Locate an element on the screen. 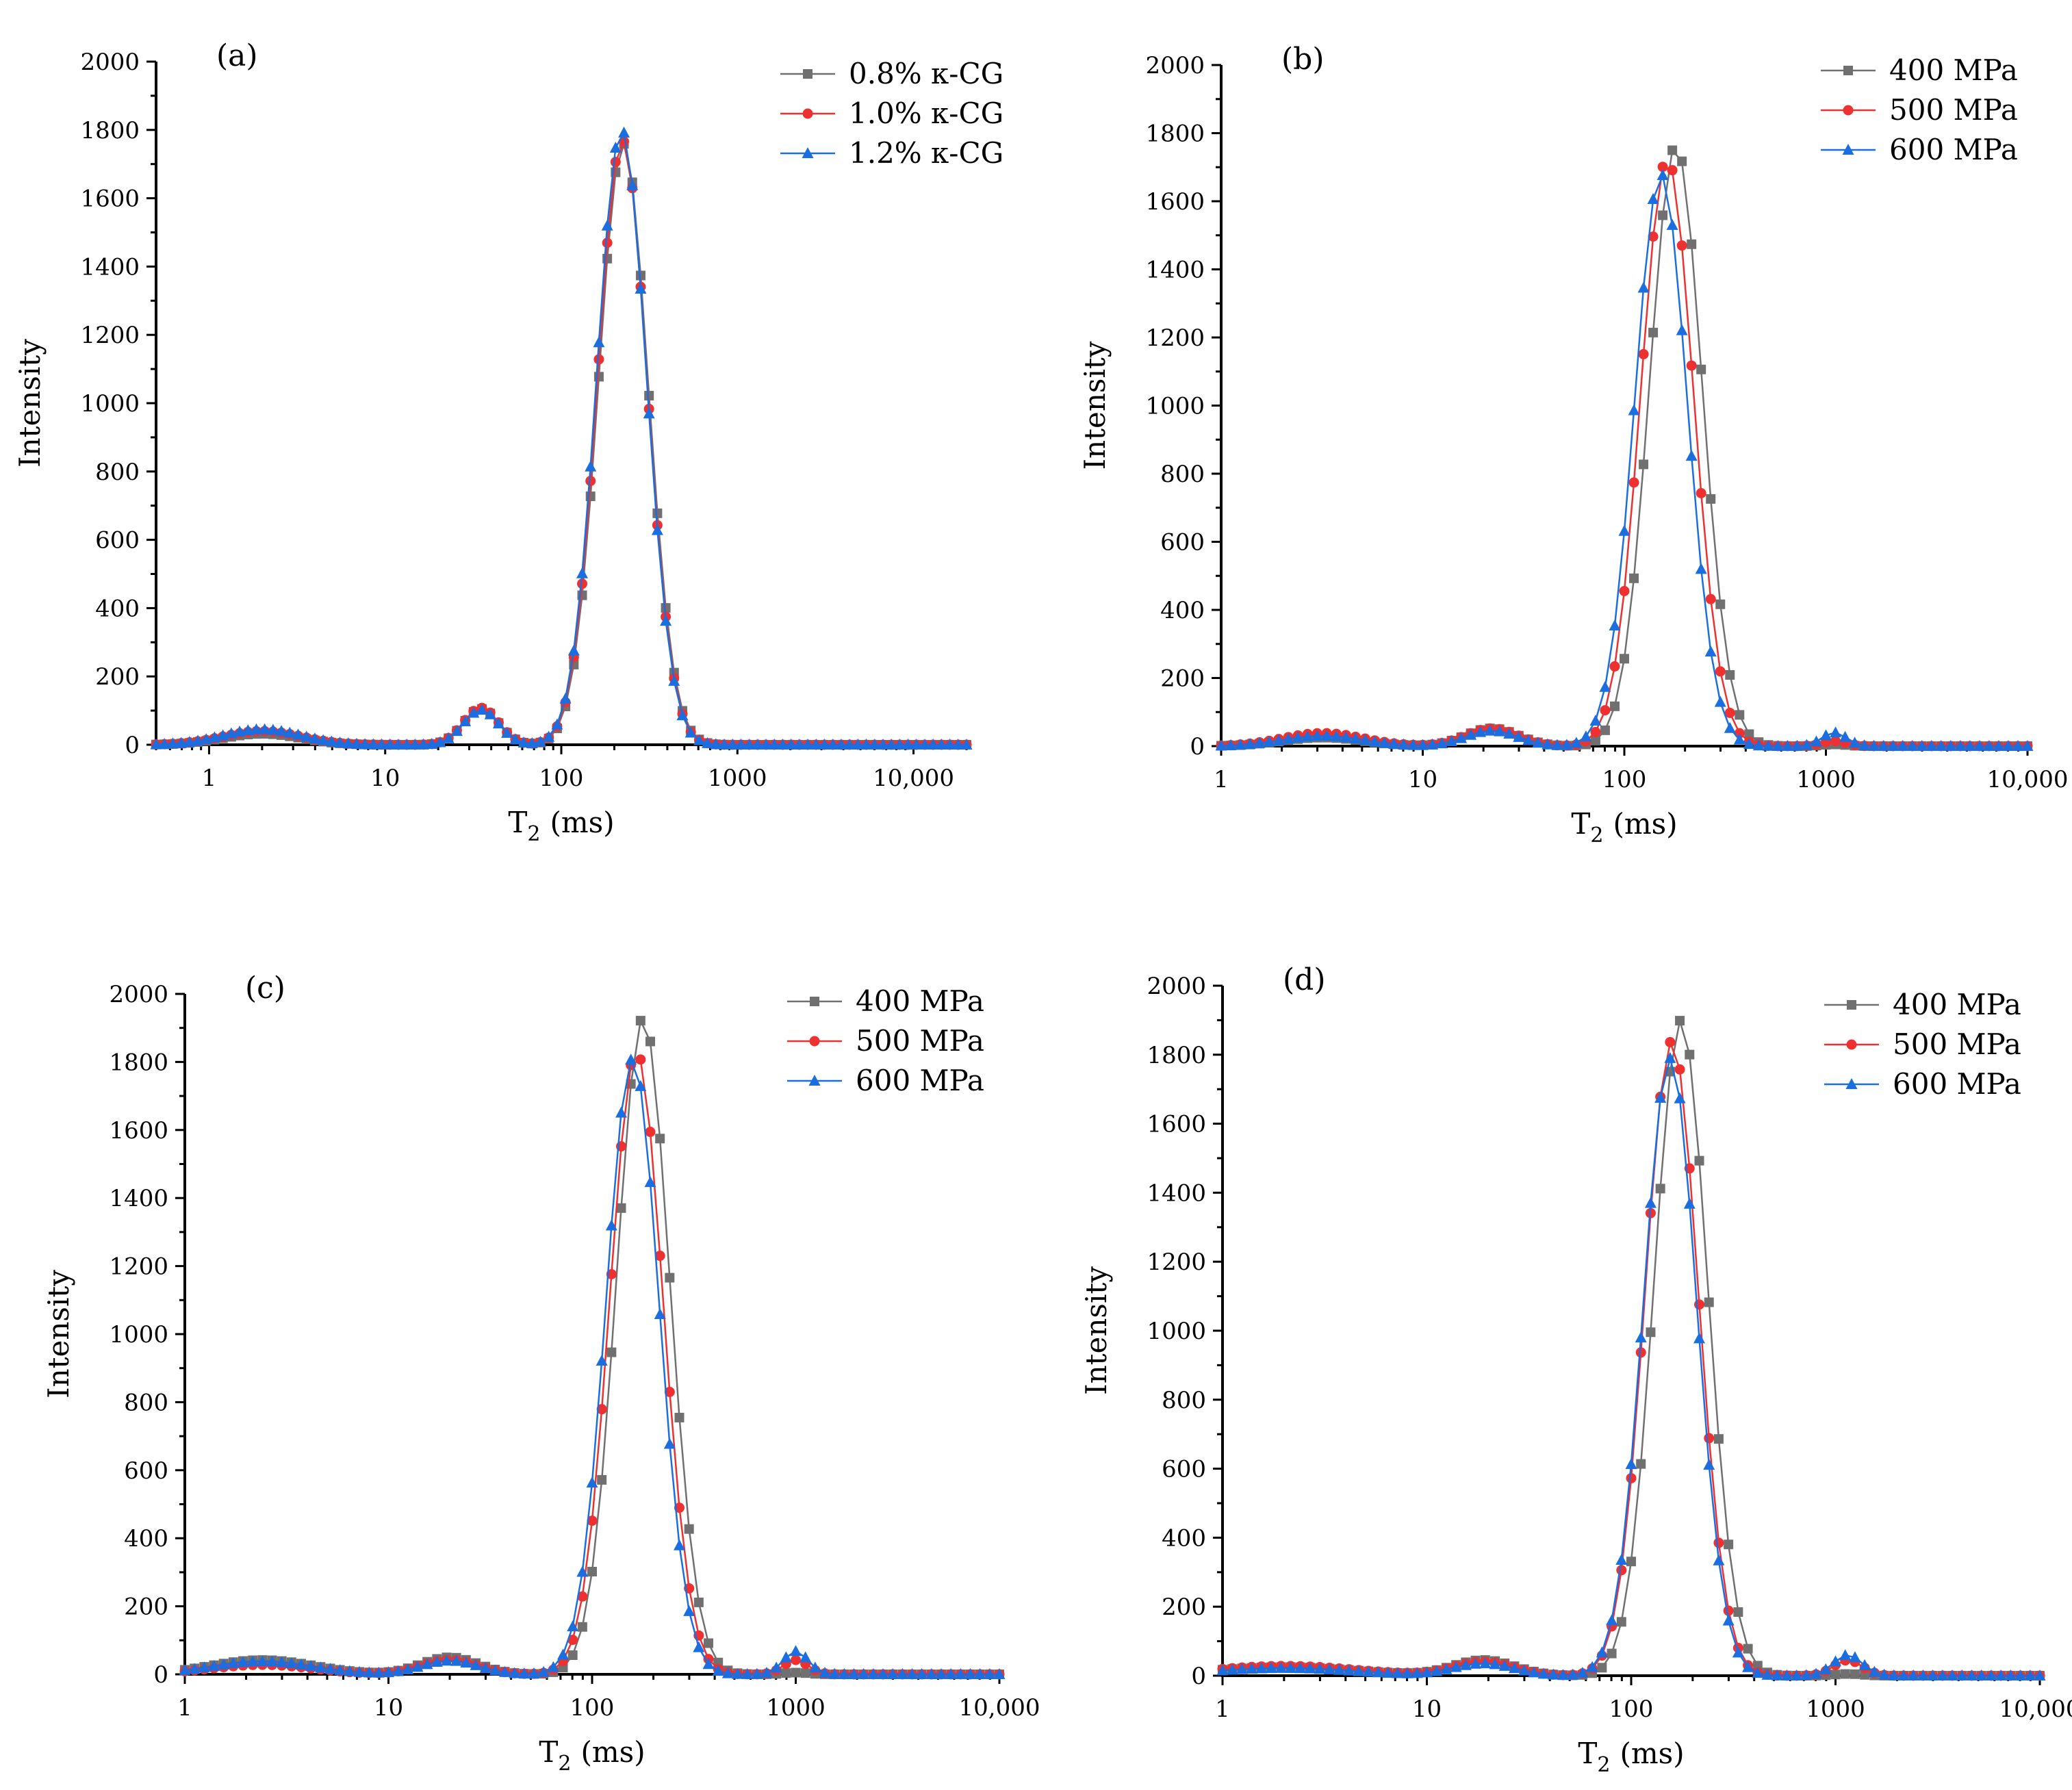  y-tick-label: 800 is located at coordinates (117, 473).